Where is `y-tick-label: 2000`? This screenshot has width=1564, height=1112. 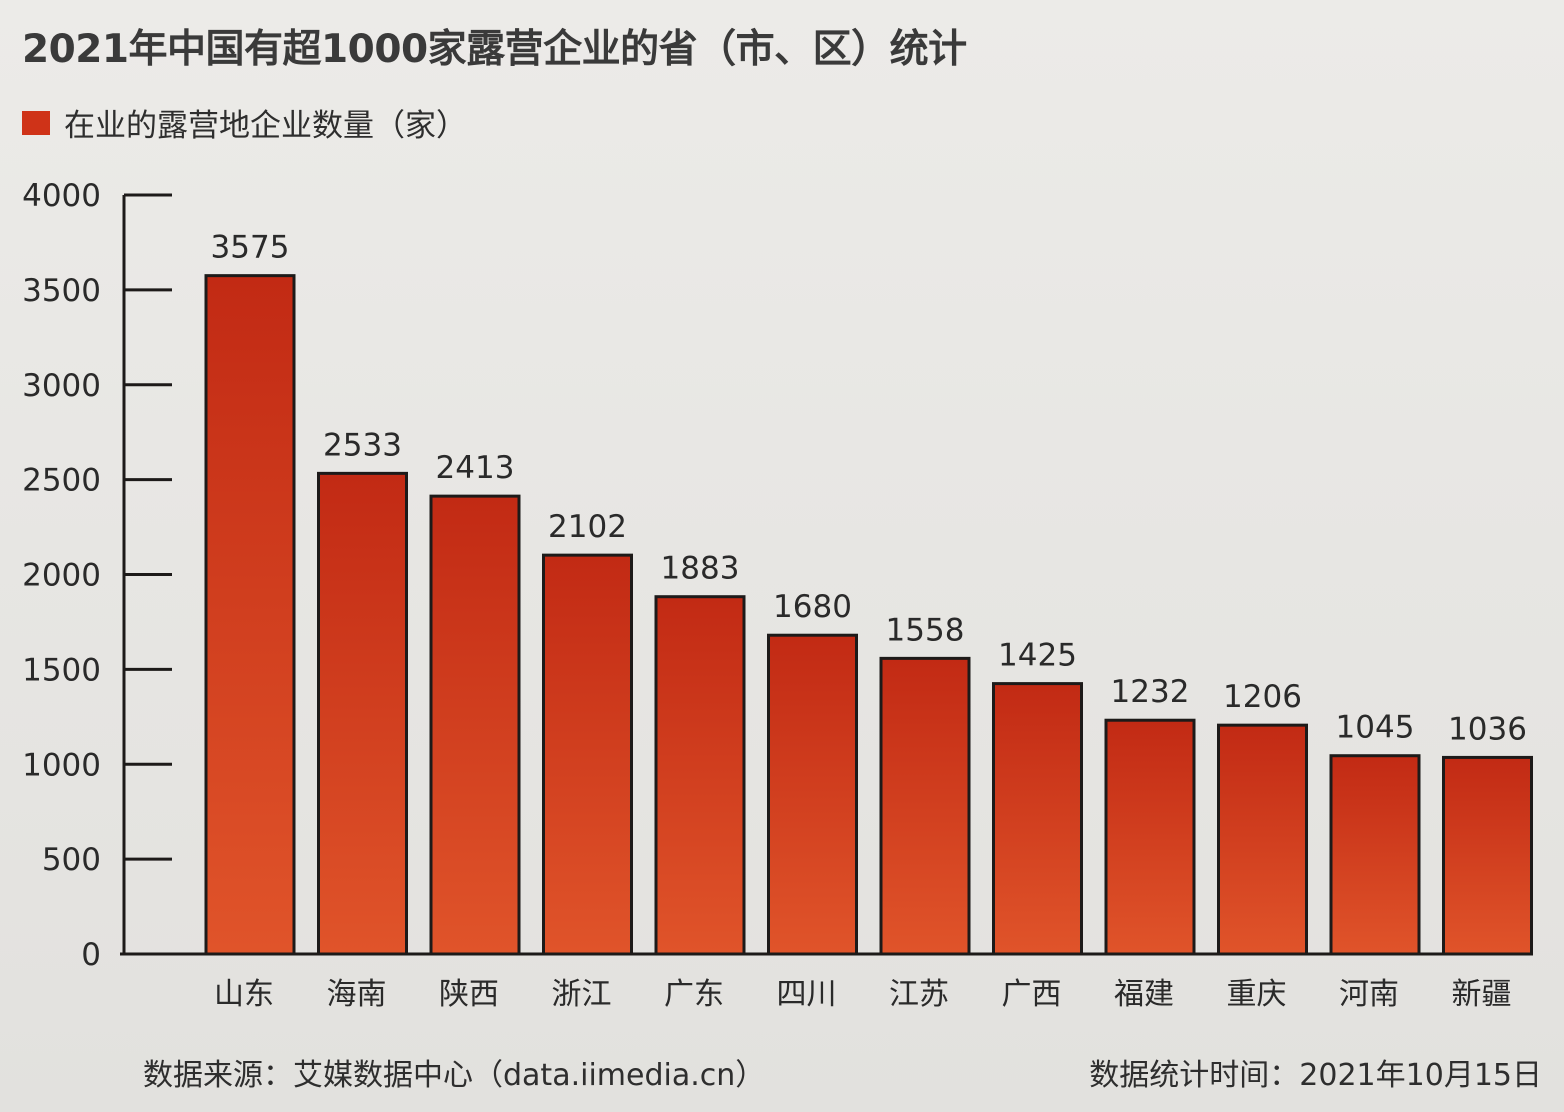
y-tick-label: 2000 is located at coordinates (61, 576).